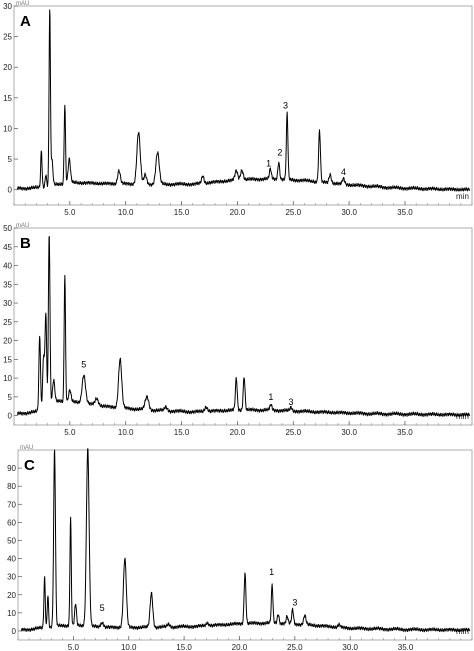 This screenshot has width=474, height=651. What do you see at coordinates (11, 486) in the screenshot?
I see `y-tick-label: 80` at bounding box center [11, 486].